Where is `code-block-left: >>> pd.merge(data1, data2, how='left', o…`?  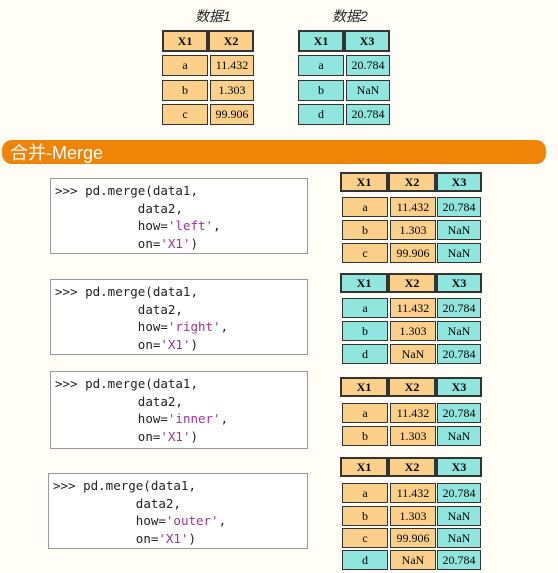 code-block-left: >>> pd.merge(data1, data2, how='left', o… is located at coordinates (179, 216).